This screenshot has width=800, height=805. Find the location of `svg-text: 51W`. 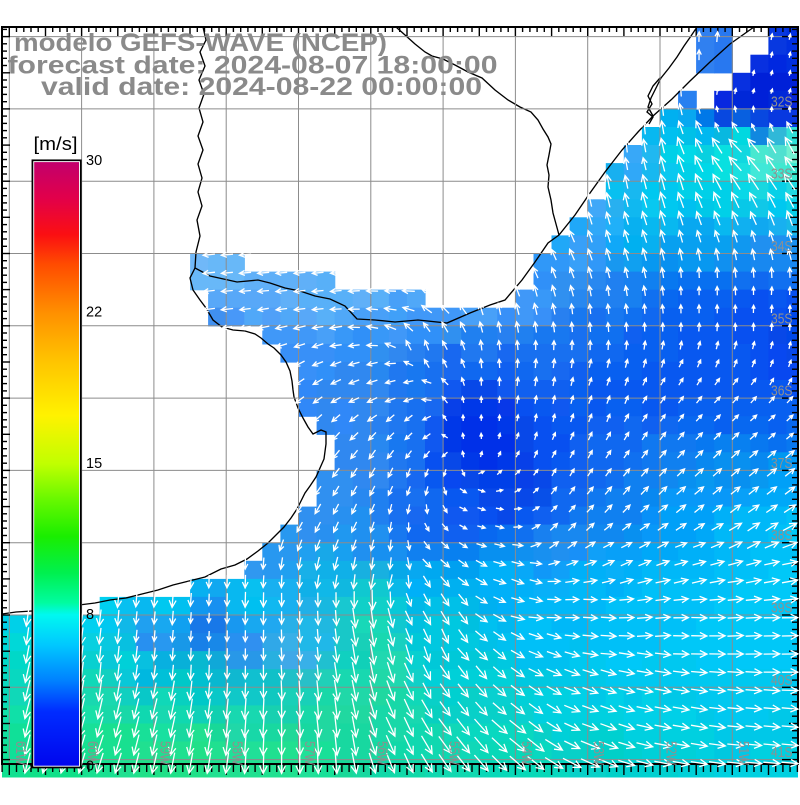

svg-text: 51W is located at coordinates (743, 753).